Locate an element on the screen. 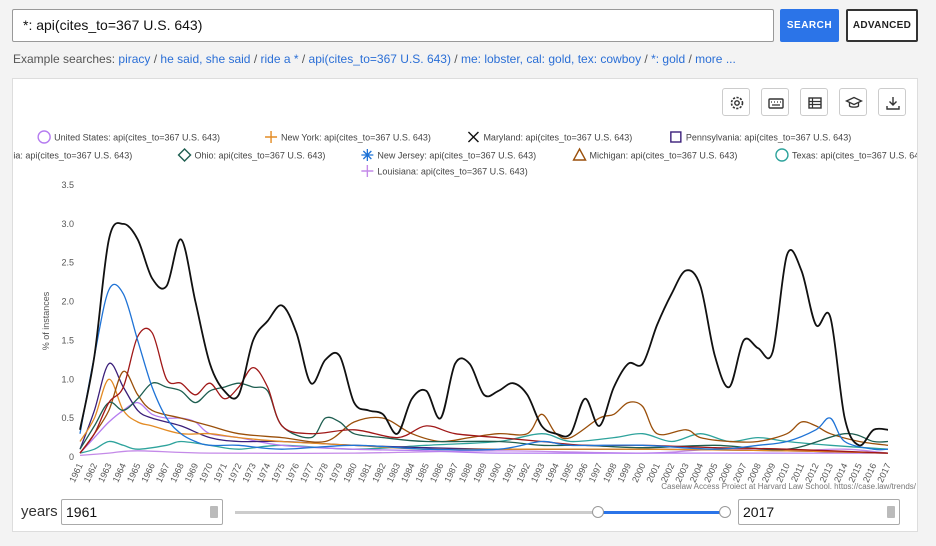  settings-button is located at coordinates (736, 102).